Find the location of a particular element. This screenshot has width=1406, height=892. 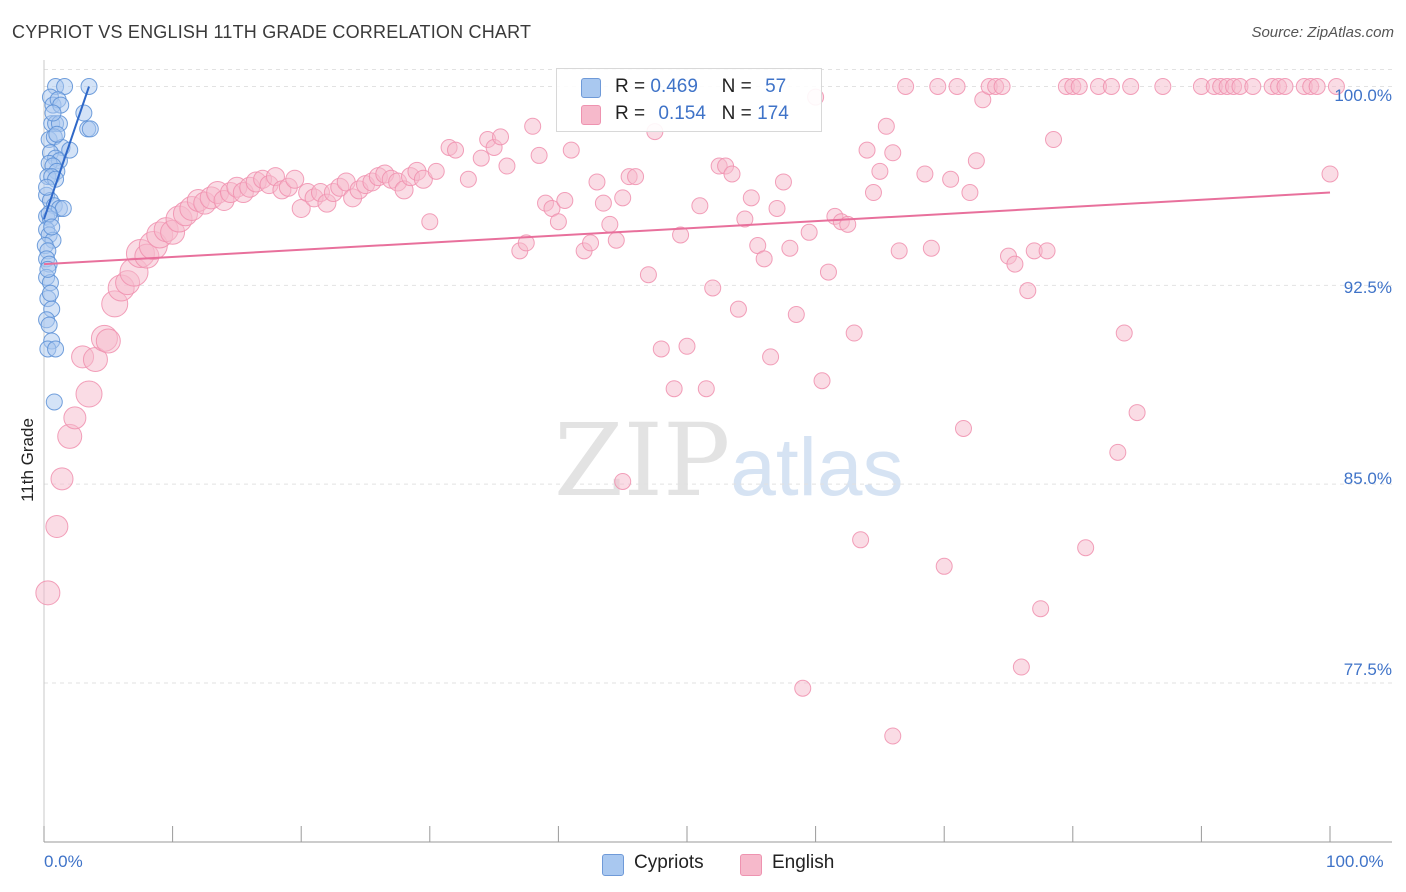

english-swatch is located at coordinates (591, 115).